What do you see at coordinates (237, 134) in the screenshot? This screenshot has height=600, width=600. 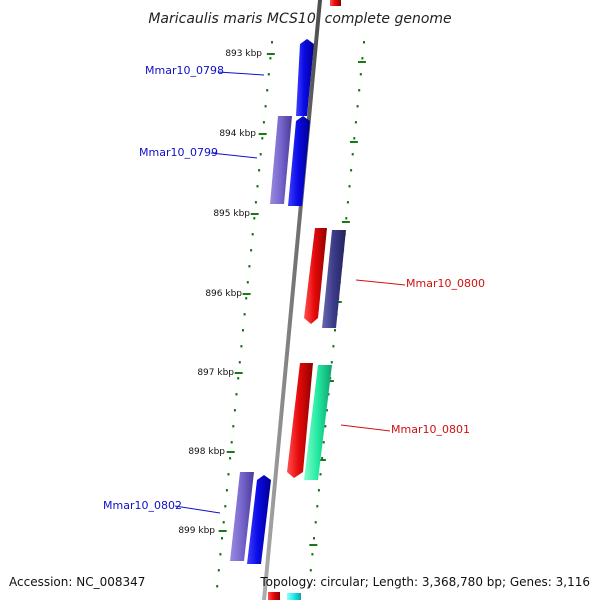 I see `kbp-label-894: 894 kbp` at bounding box center [237, 134].